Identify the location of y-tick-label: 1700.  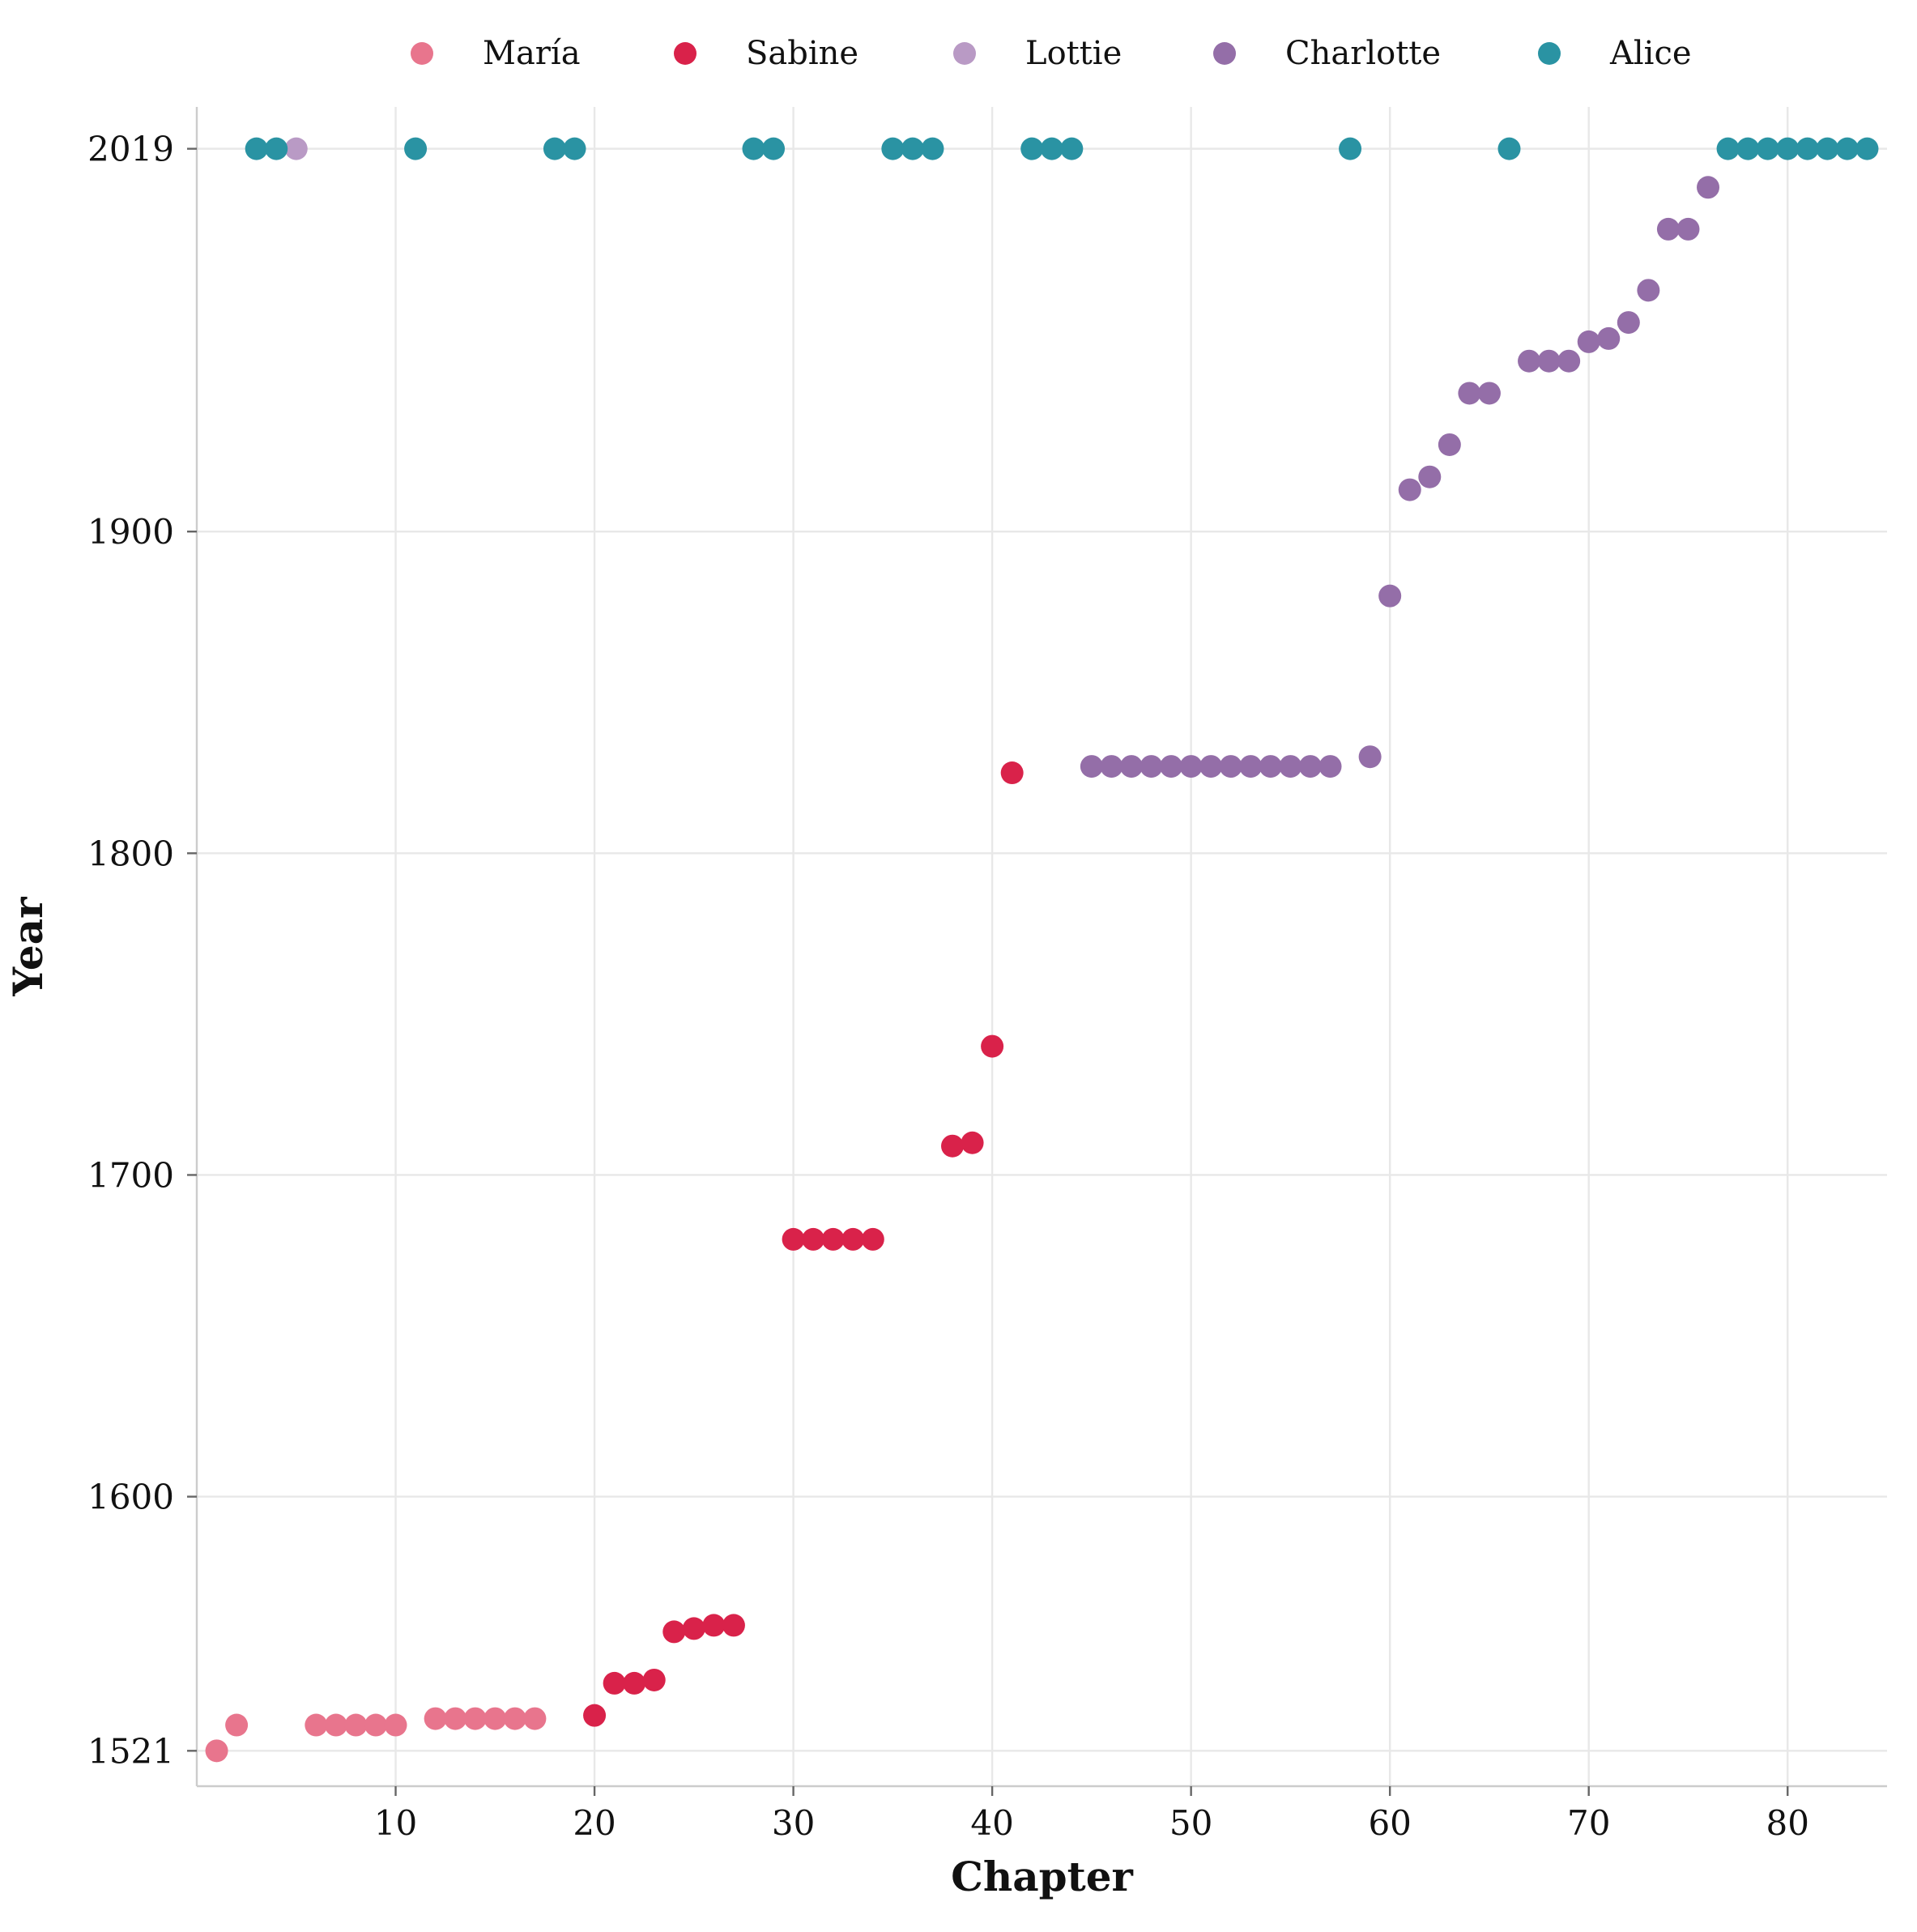
(130, 1175).